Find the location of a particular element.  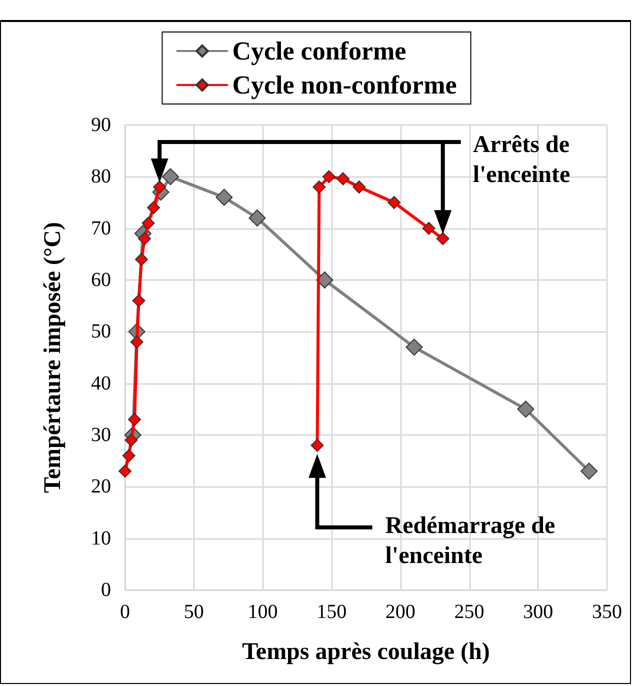

legend-label: Cycle conforme is located at coordinates (319, 51).